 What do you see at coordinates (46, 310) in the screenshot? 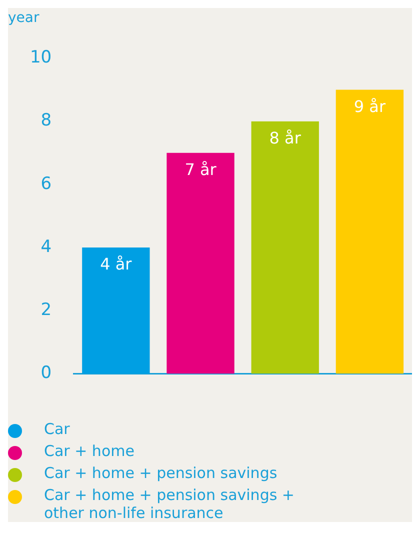
I see `y-tick-label: 2` at bounding box center [46, 310].